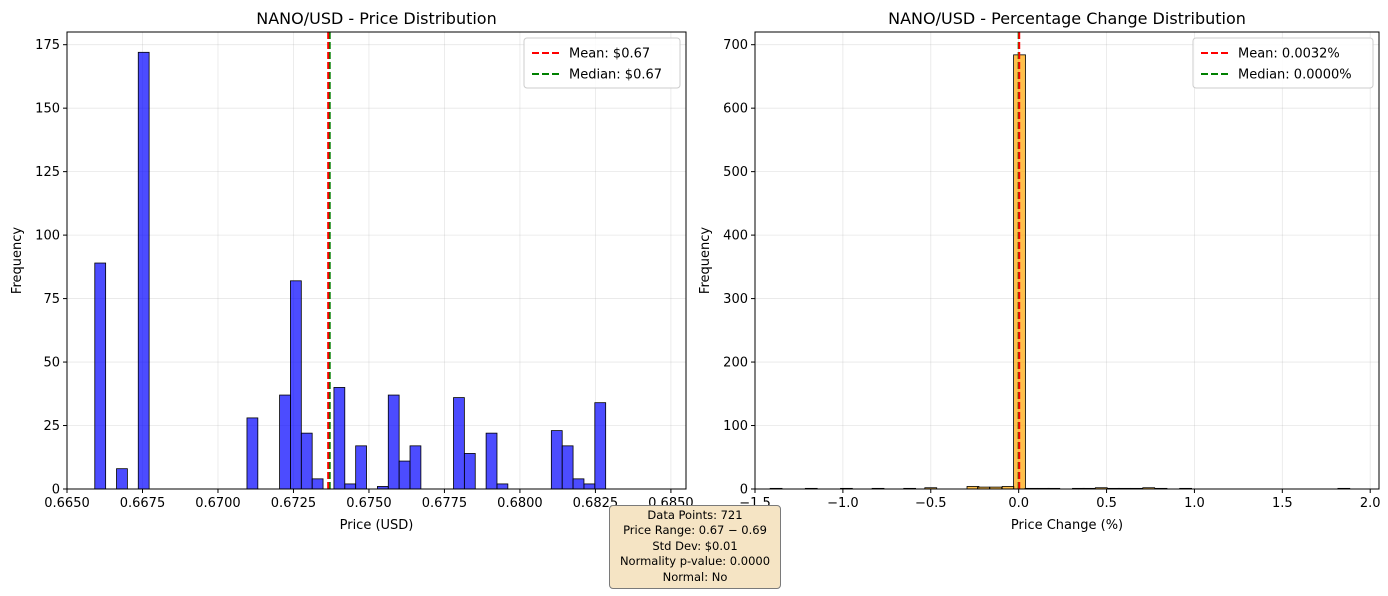 This screenshot has width=1388, height=596. I want to click on x-tick-label: 0.6725, so click(294, 503).